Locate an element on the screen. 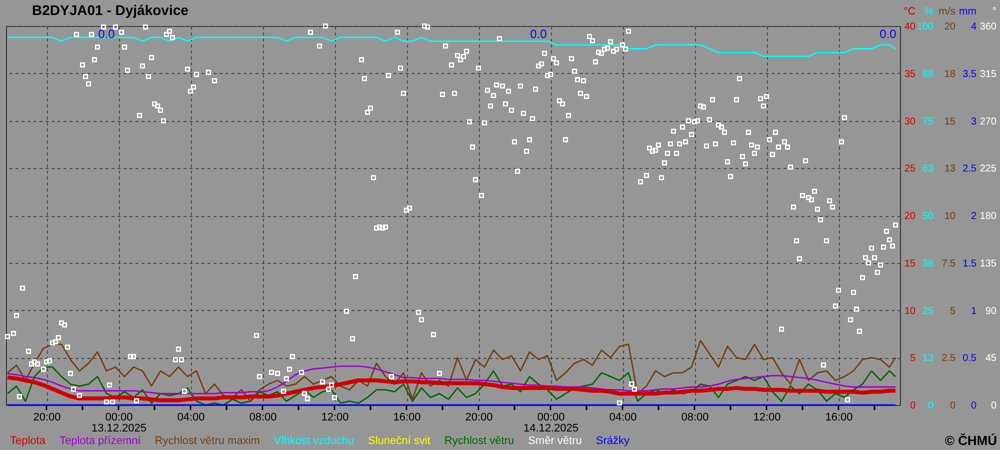 The image size is (1000, 450). y2-tick-label: 75 is located at coordinates (928, 122).